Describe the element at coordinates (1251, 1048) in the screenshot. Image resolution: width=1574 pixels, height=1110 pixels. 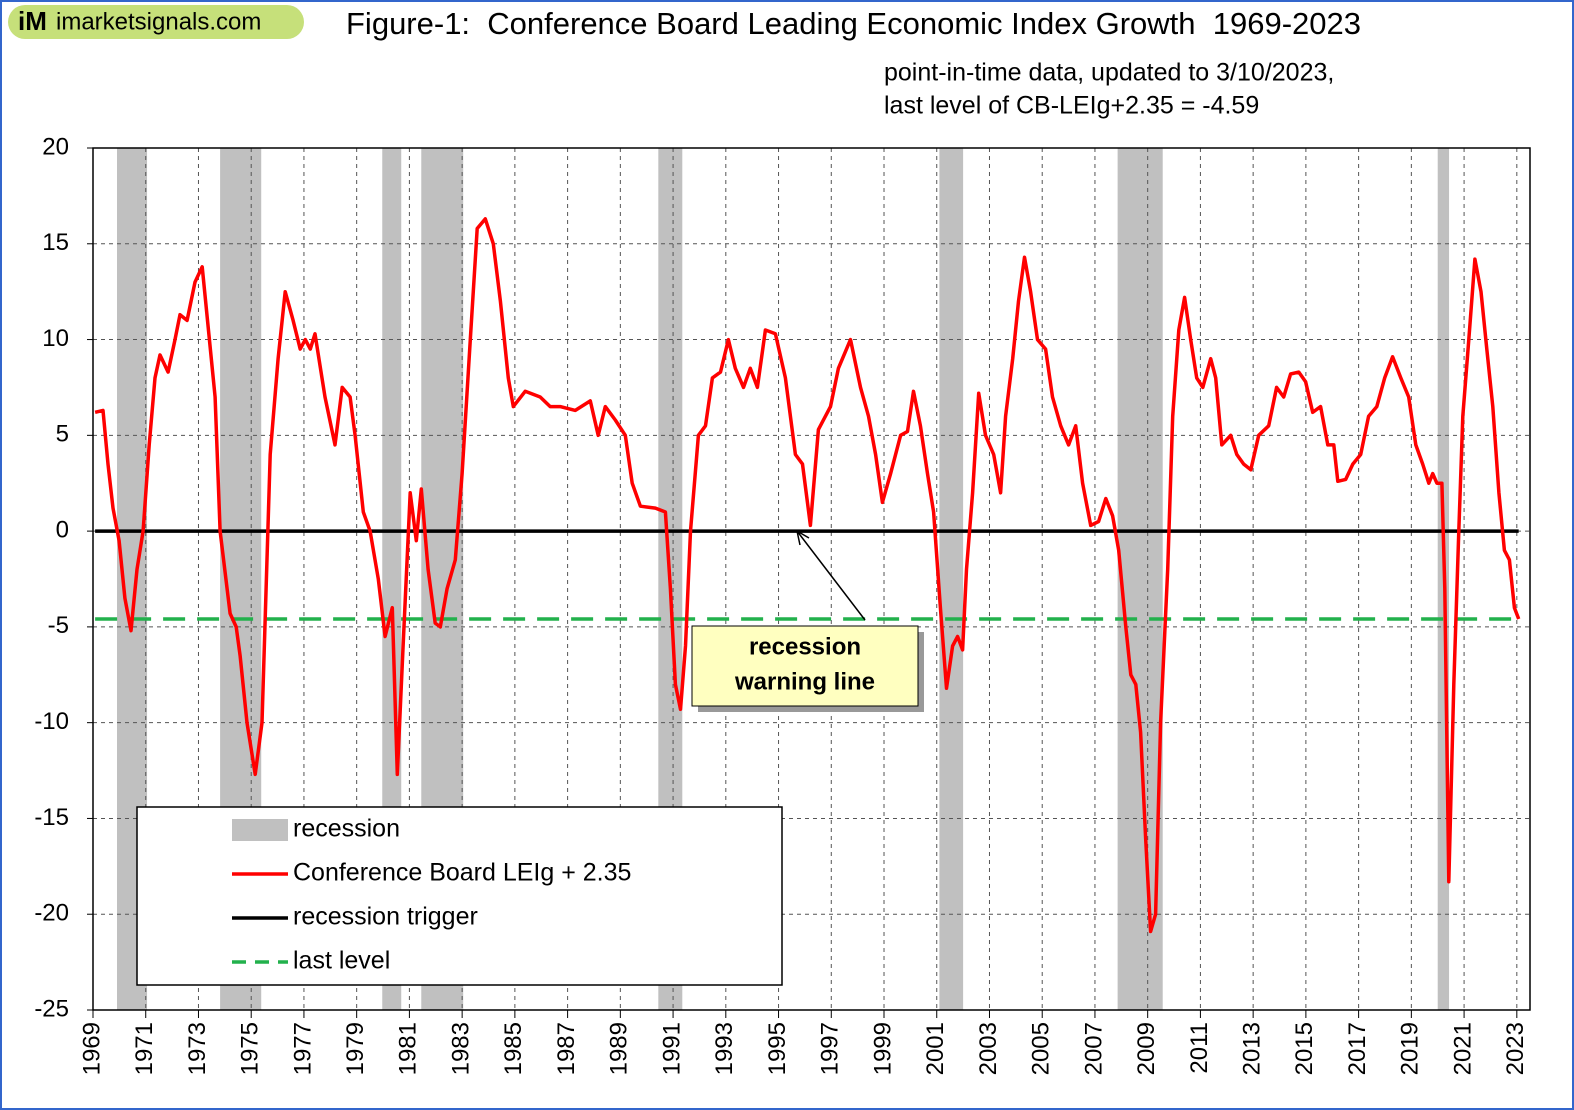
I see `x-tick-label: 2013` at that location.